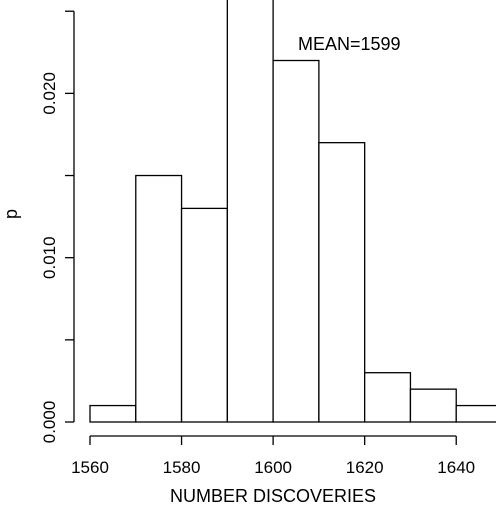  Describe the element at coordinates (57, 227) in the screenshot. I see `y-axis: 0.000 0.010 0.020` at that location.